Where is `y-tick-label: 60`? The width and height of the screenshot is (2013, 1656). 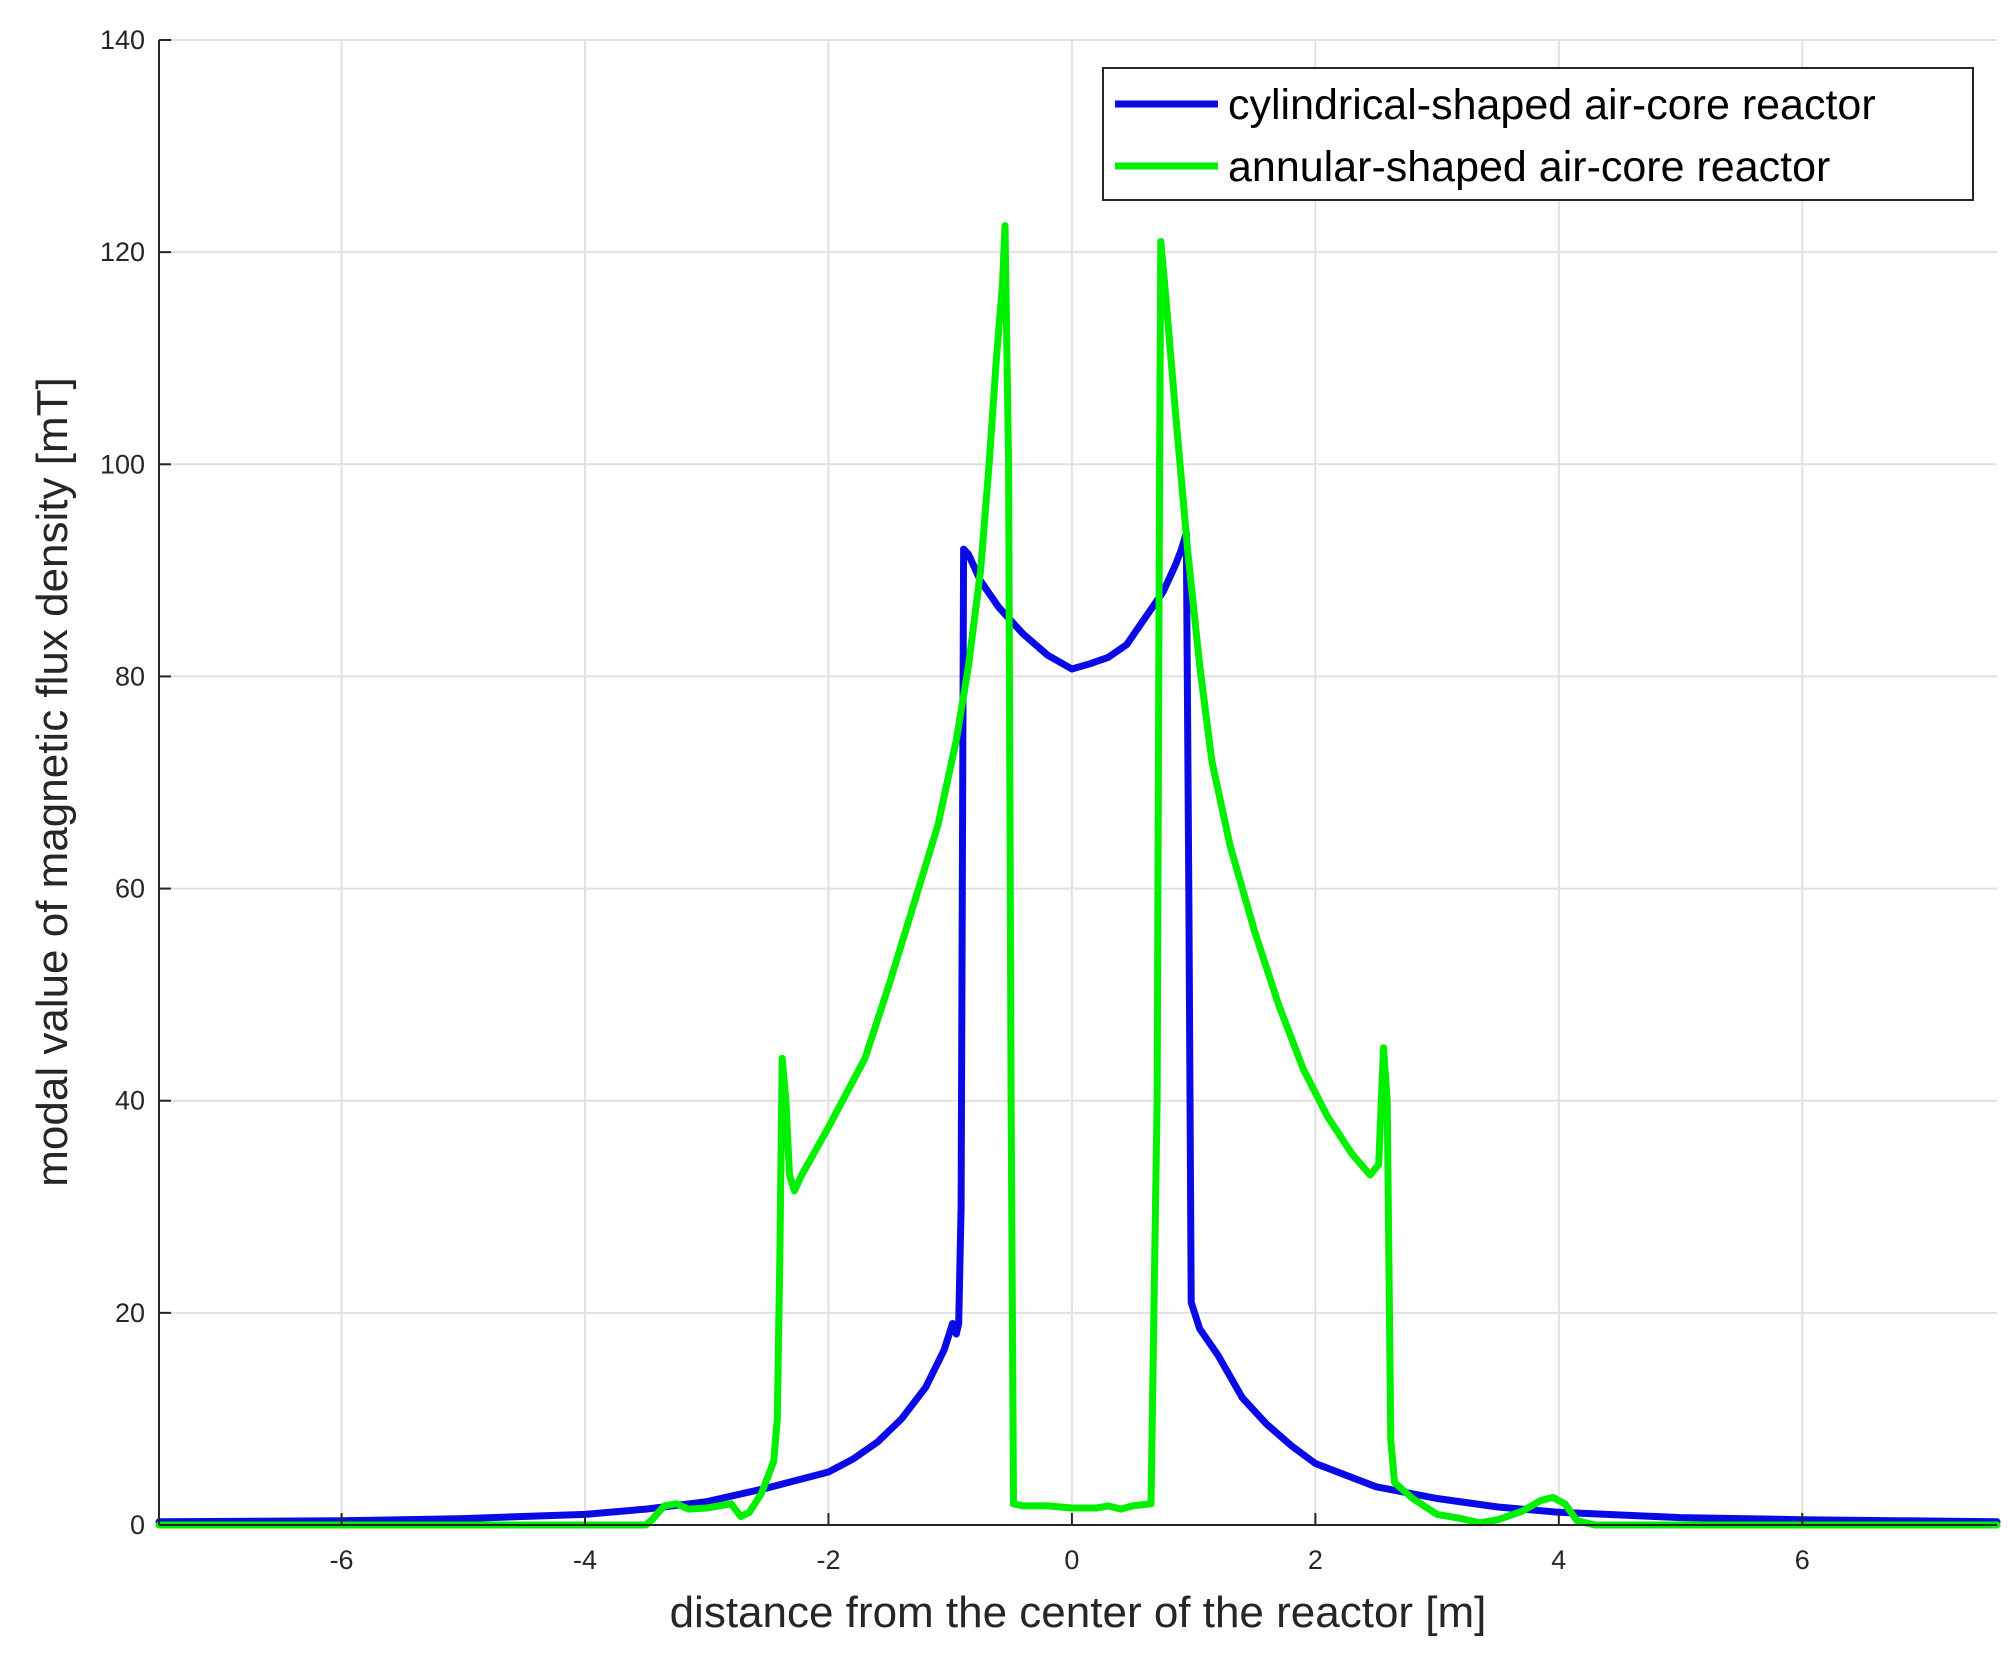
y-tick-label: 60 is located at coordinates (130, 889).